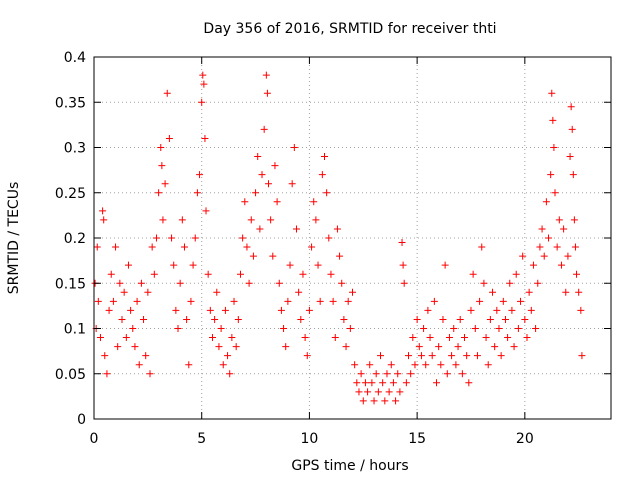 The image size is (640, 480). I want to click on y-tick-label: 0.4, so click(75, 58).